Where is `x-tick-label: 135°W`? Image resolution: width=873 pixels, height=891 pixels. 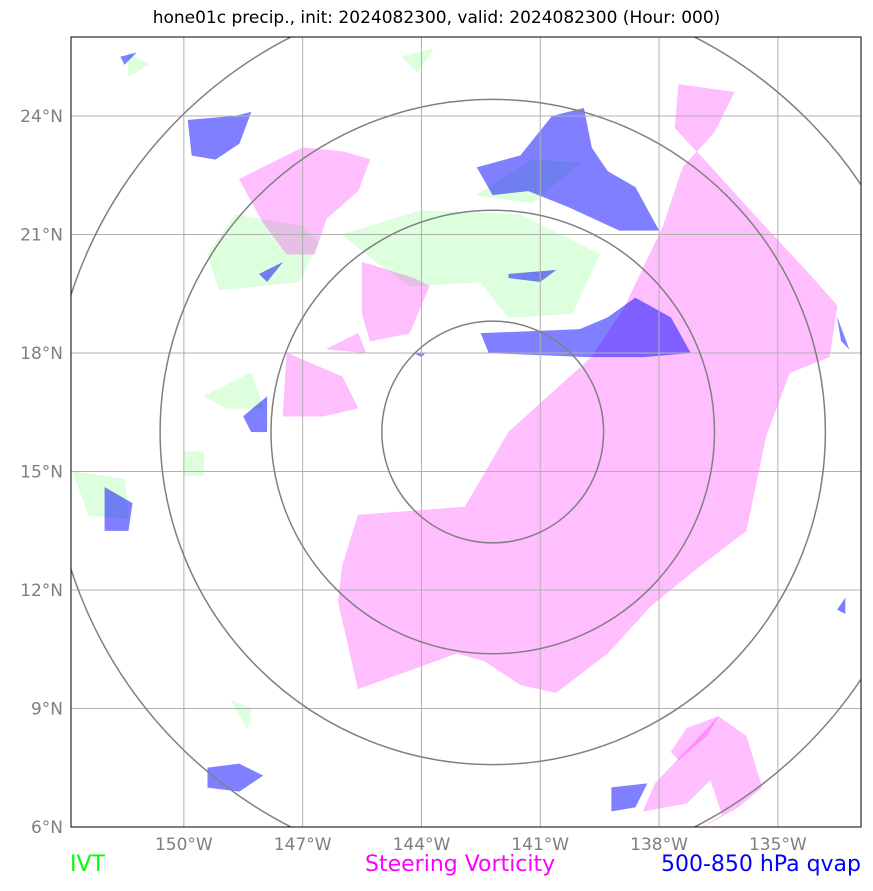 x-tick-label: 135°W is located at coordinates (778, 845).